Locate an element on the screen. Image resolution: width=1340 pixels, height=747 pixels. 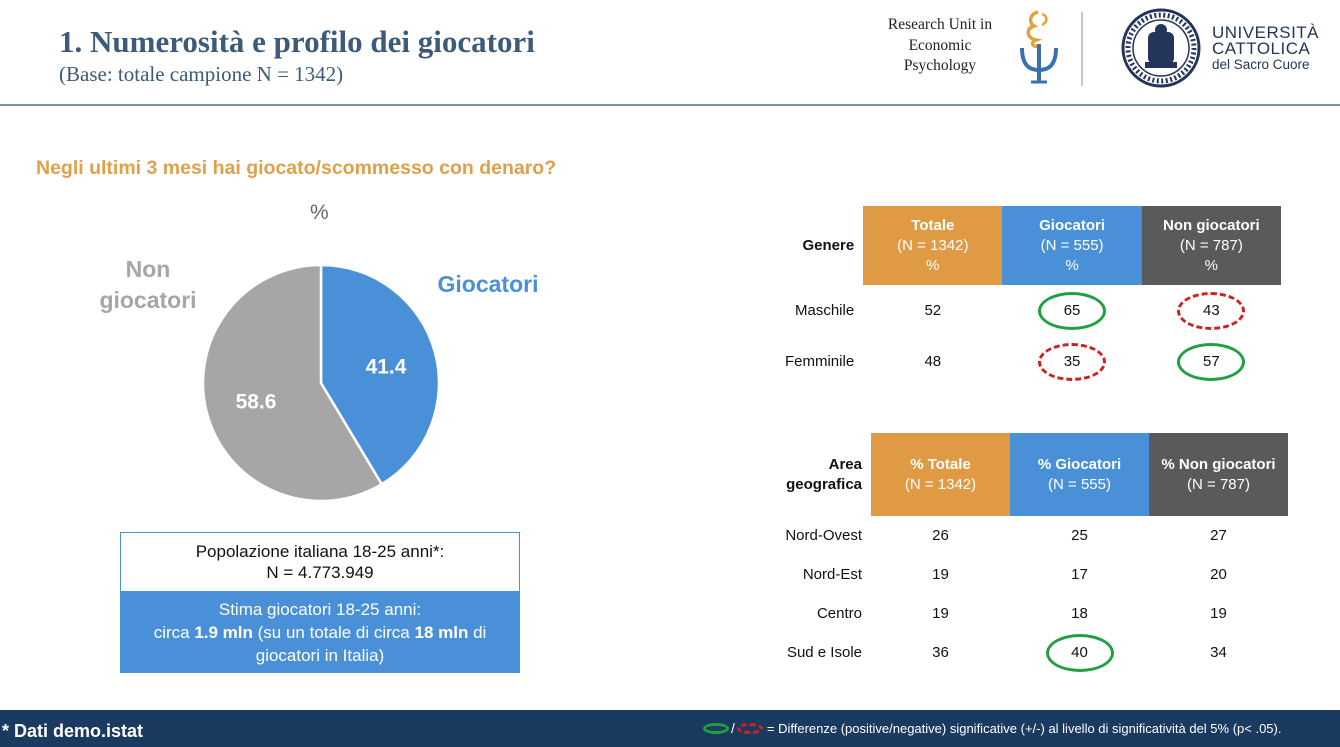
chart-unit-label: % is located at coordinates (319, 212).